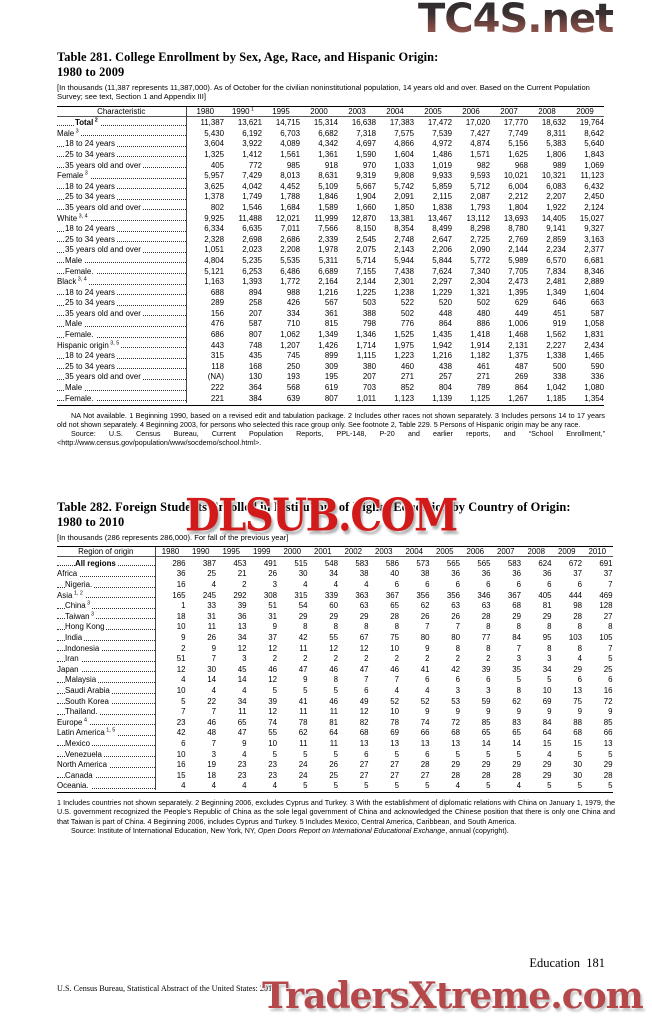 The height and width of the screenshot is (1024, 652). Describe the element at coordinates (594, 292) in the screenshot. I see `table-cell: 1,604` at that location.